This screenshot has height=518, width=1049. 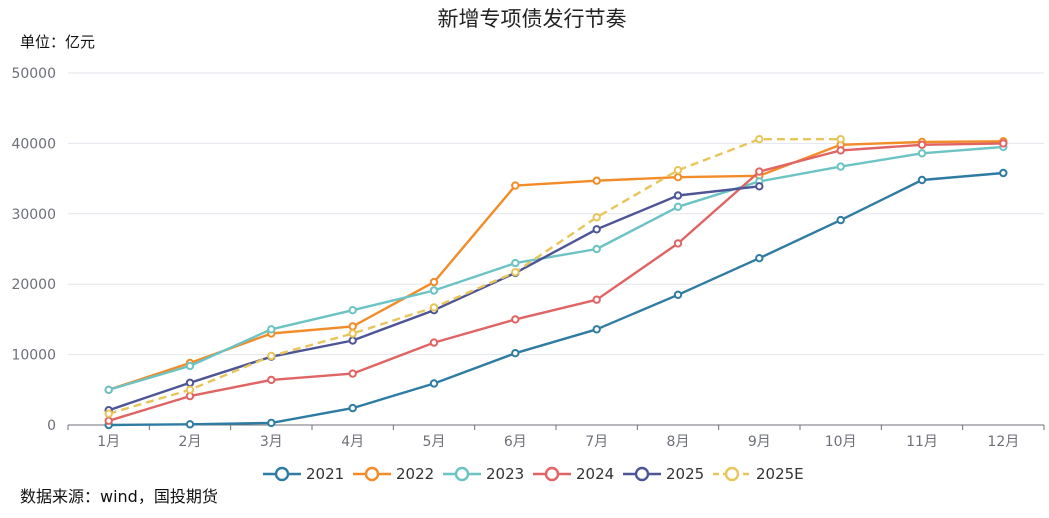 I want to click on legend-label: 2022, so click(x=415, y=474).